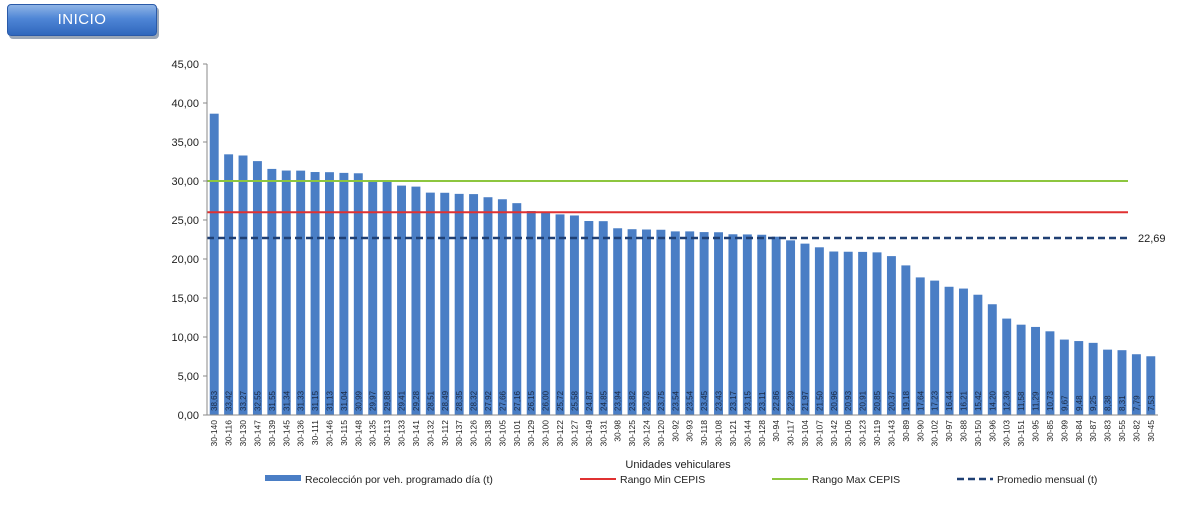 This screenshot has height=507, width=1200. Describe the element at coordinates (459, 433) in the screenshot. I see `x-tick-label: 30-137` at that location.